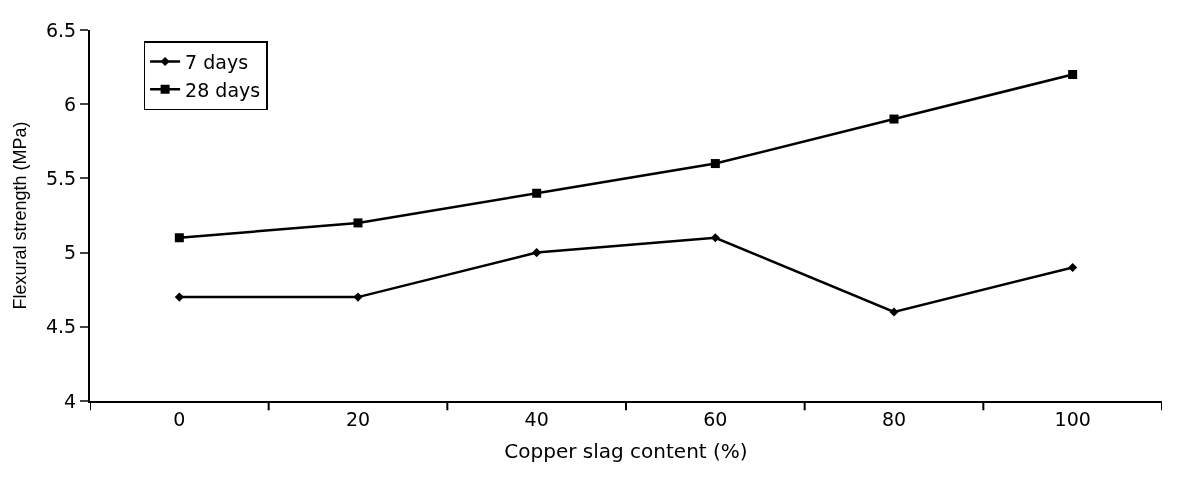 The width and height of the screenshot is (1192, 481). What do you see at coordinates (894, 418) in the screenshot?
I see `x-tick-label: 80` at bounding box center [894, 418].